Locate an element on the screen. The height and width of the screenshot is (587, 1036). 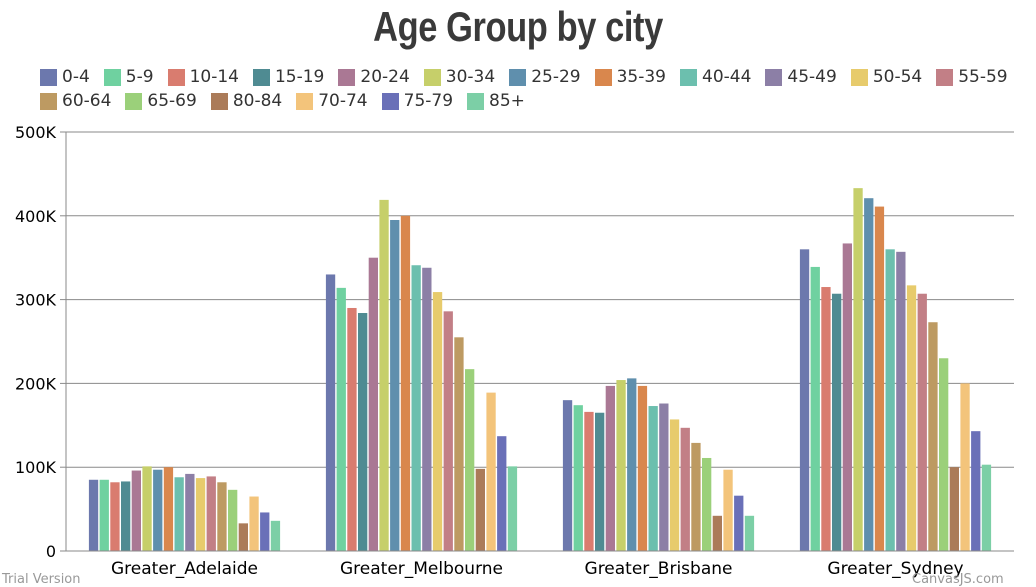
legend-item: 75-79 is located at coordinates (417, 101).